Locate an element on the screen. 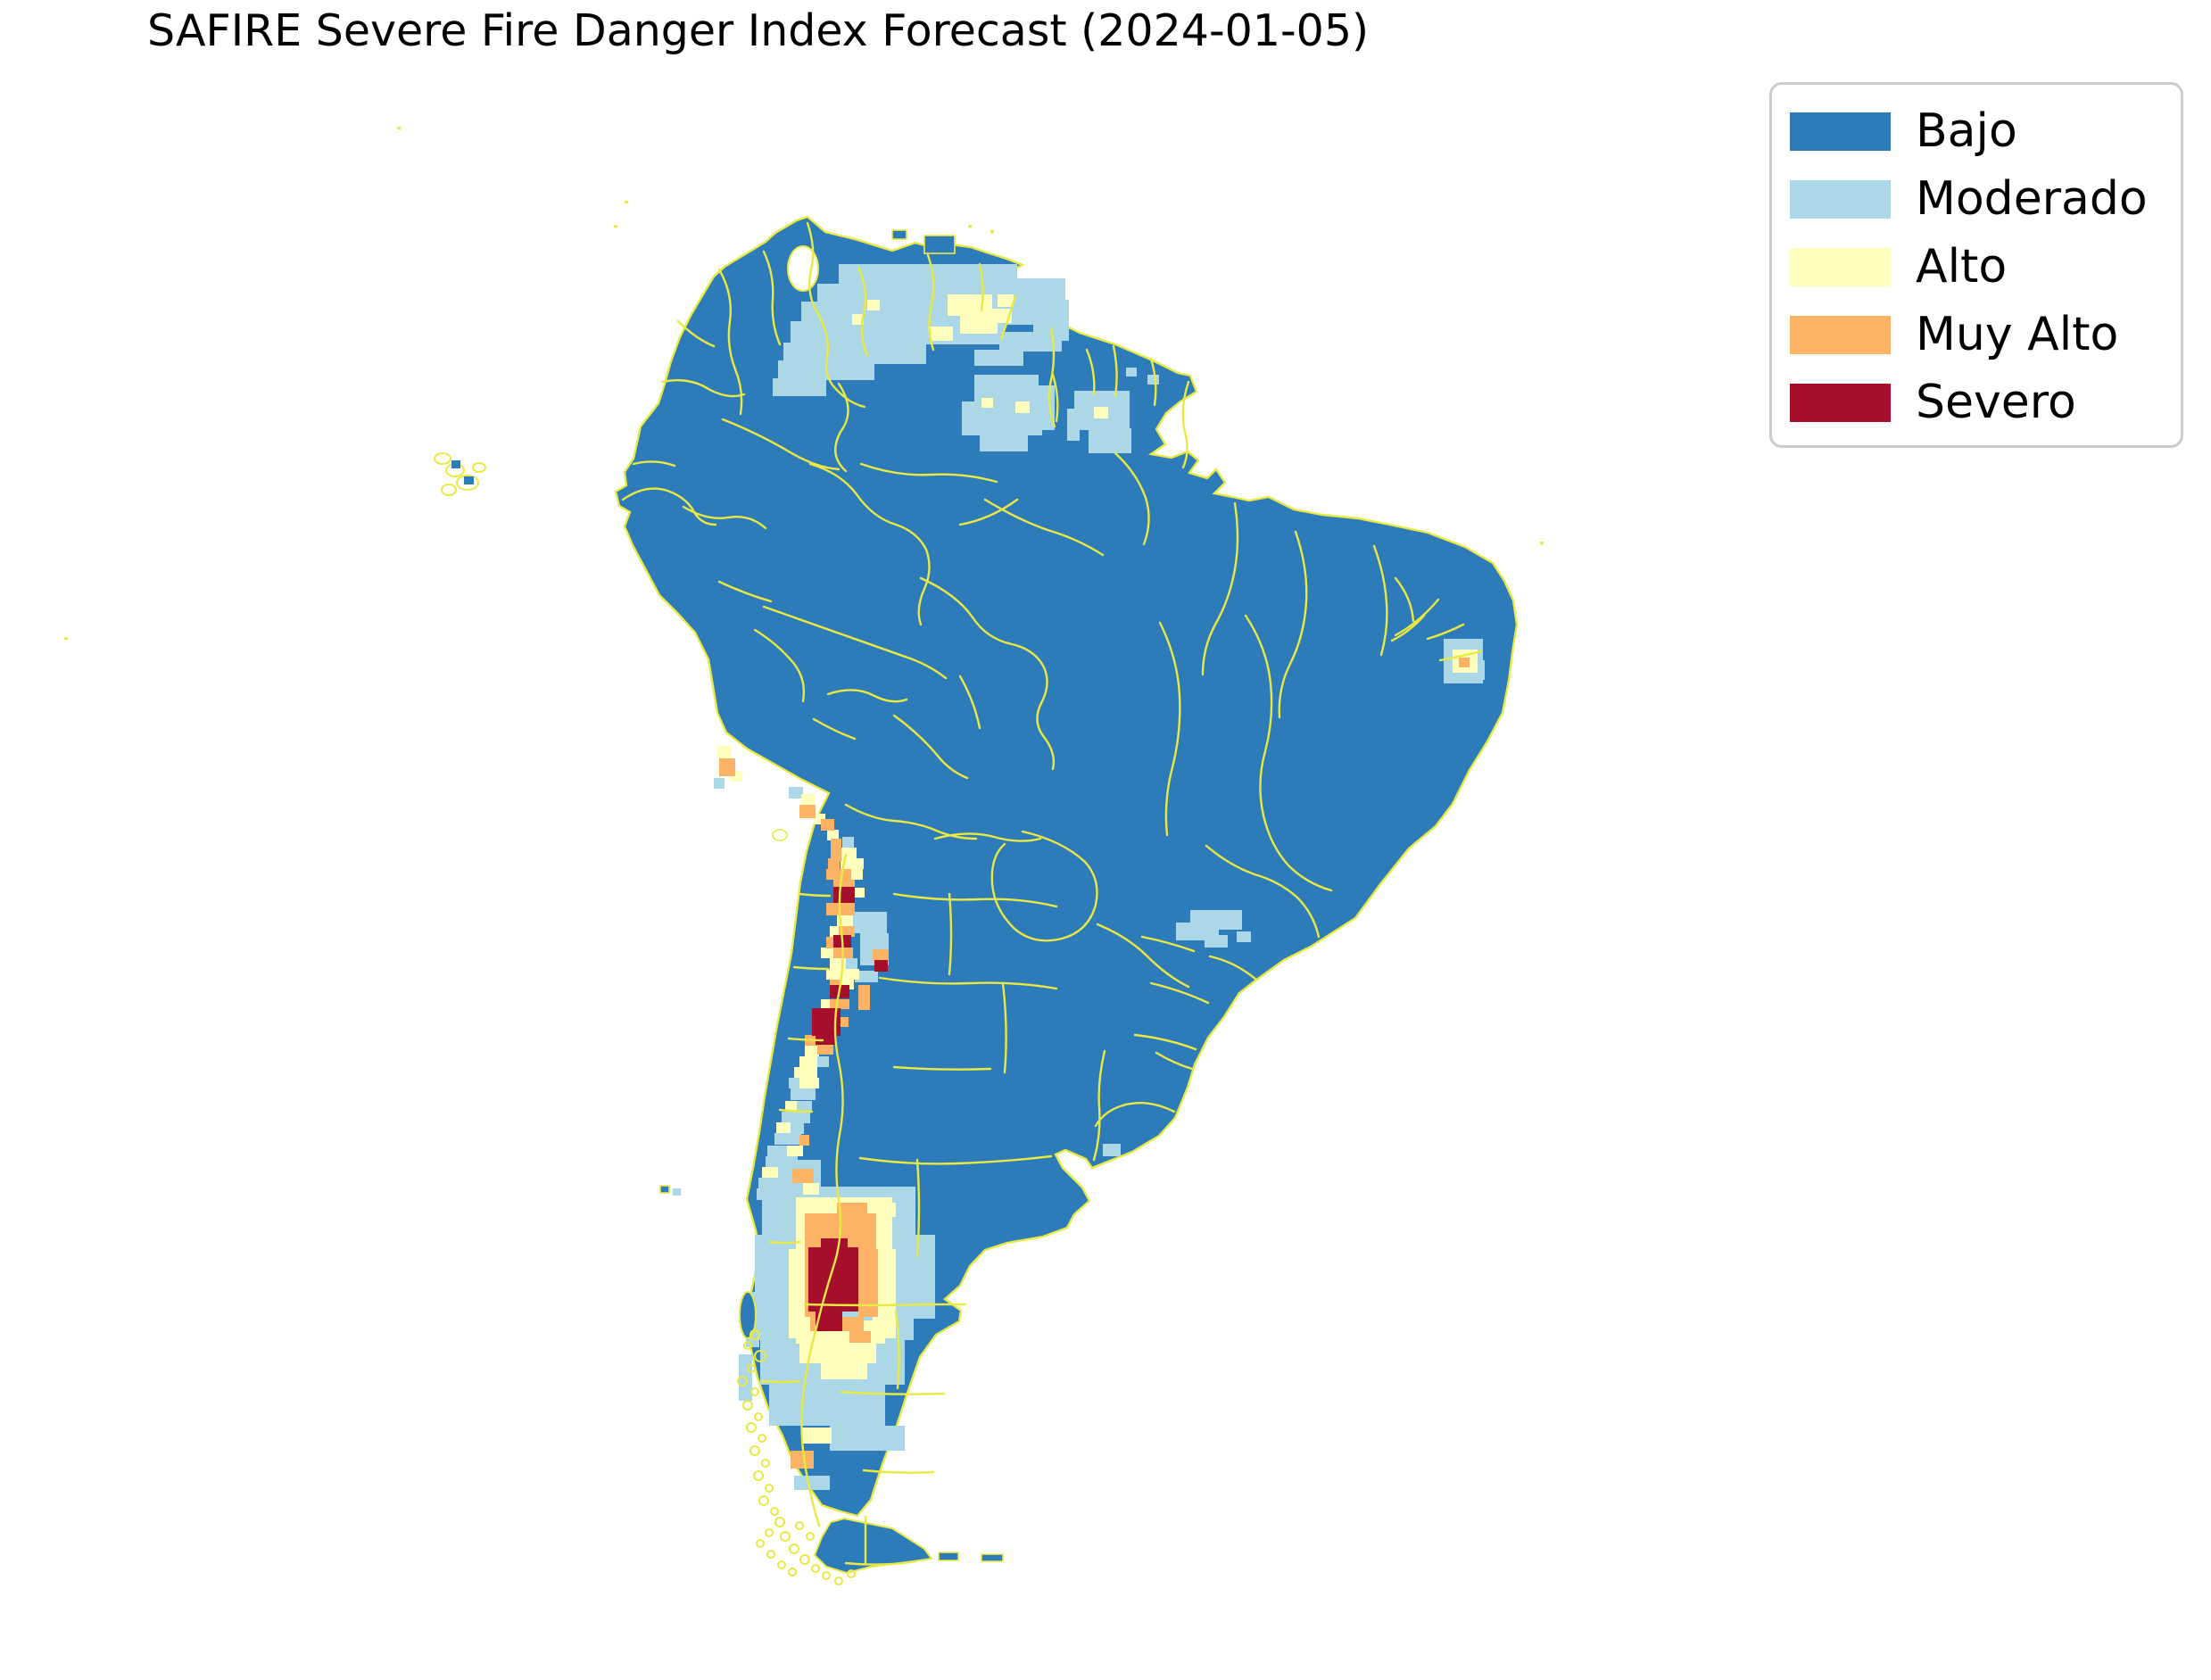 The image size is (2211, 1680). legend-swatch-severo is located at coordinates (1840, 402).